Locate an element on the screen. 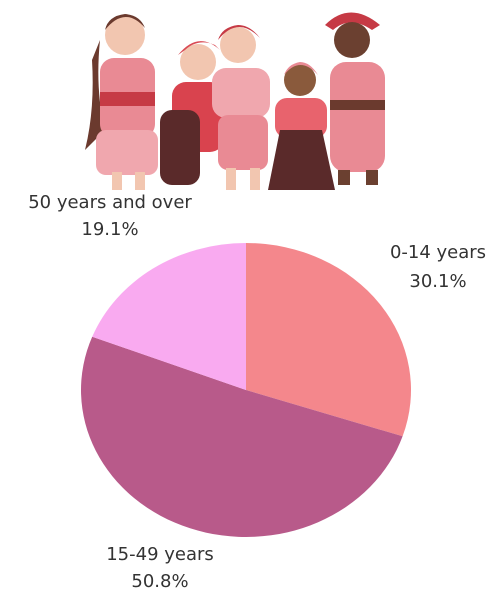 This screenshot has height=592, width=497. slice-value-label: 19.1% is located at coordinates (109, 229).